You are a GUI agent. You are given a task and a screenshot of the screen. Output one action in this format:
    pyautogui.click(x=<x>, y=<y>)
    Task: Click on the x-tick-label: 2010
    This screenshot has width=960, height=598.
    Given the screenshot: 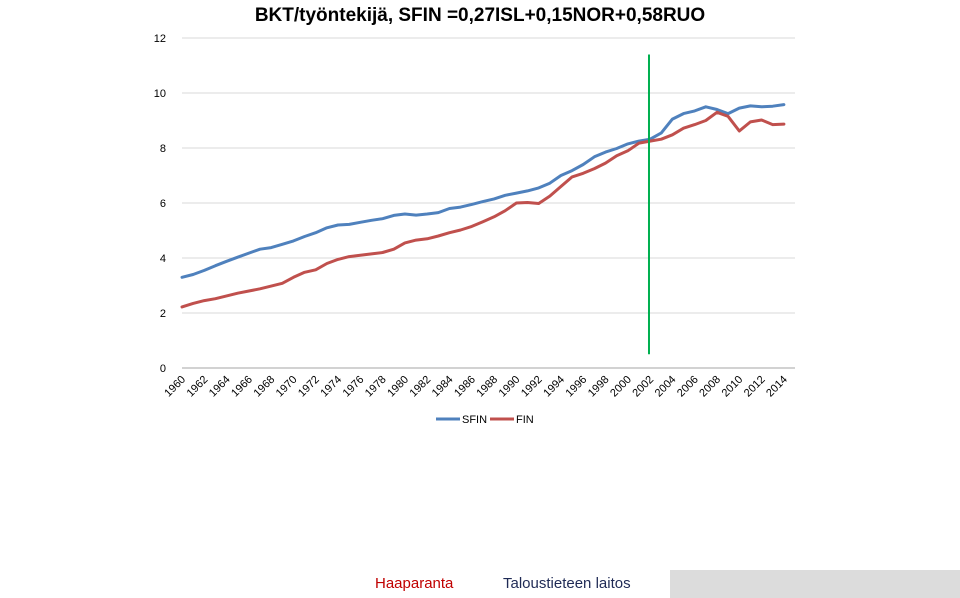 What is the action you would take?
    pyautogui.click(x=733, y=387)
    